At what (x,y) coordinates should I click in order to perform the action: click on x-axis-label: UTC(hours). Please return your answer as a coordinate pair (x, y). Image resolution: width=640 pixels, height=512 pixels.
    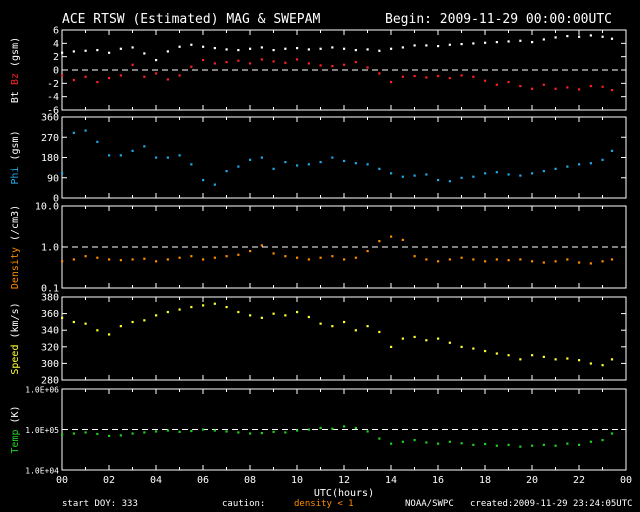
    Looking at the image, I should click on (344, 493).